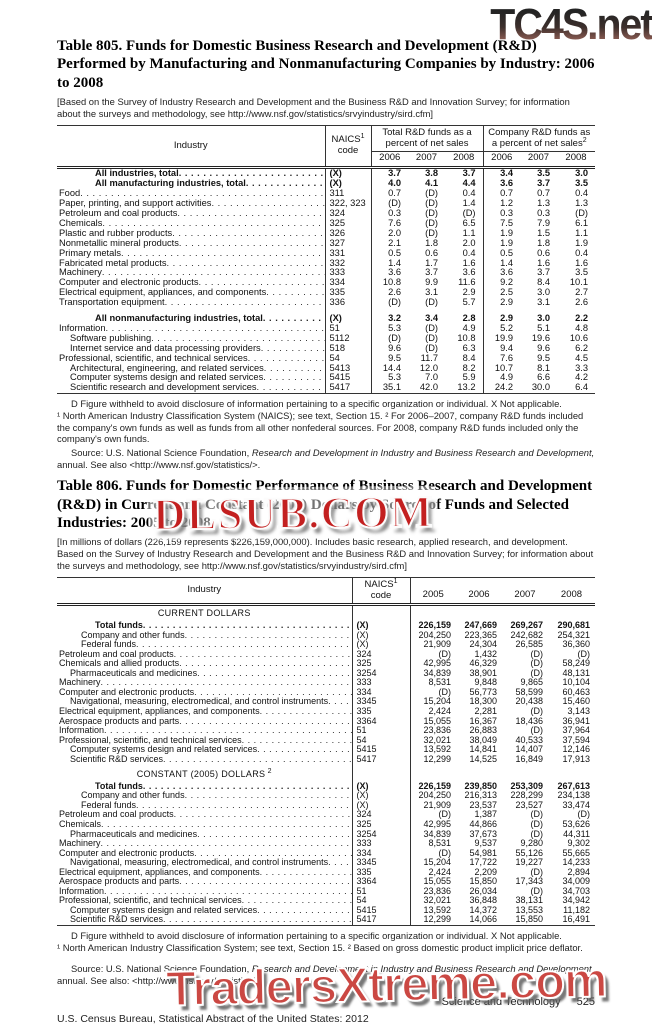  I want to click on value-cell: 3.3, so click(581, 367).